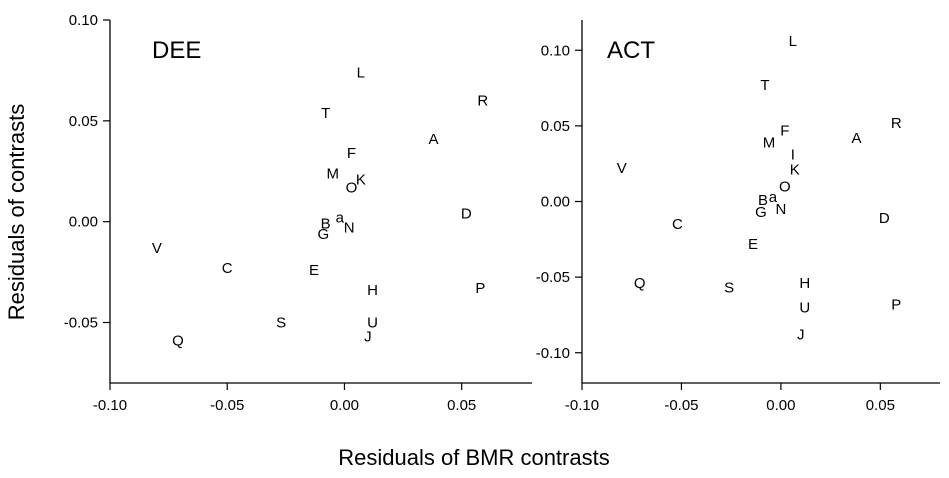 The width and height of the screenshot is (949, 478). Describe the element at coordinates (555, 202) in the screenshot. I see `act-y-tick-label: 0.00` at that location.